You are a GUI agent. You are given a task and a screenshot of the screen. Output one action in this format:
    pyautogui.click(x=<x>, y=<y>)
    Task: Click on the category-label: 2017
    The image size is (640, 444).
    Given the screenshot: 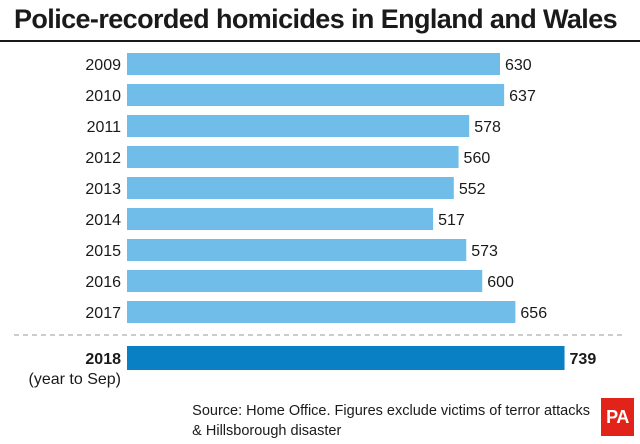 What is the action you would take?
    pyautogui.click(x=103, y=313)
    